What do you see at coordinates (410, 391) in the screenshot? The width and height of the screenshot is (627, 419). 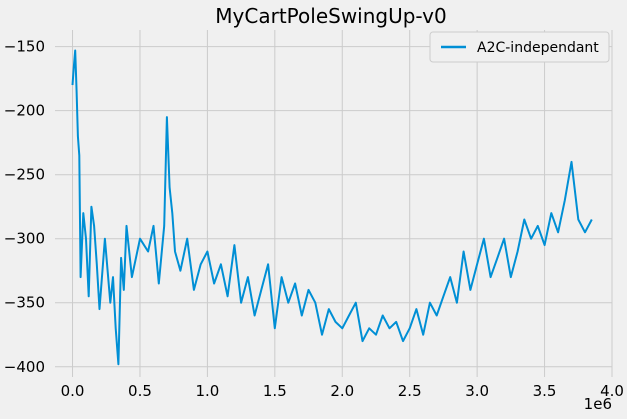 I see `x-tick-label: 2.5` at bounding box center [410, 391].